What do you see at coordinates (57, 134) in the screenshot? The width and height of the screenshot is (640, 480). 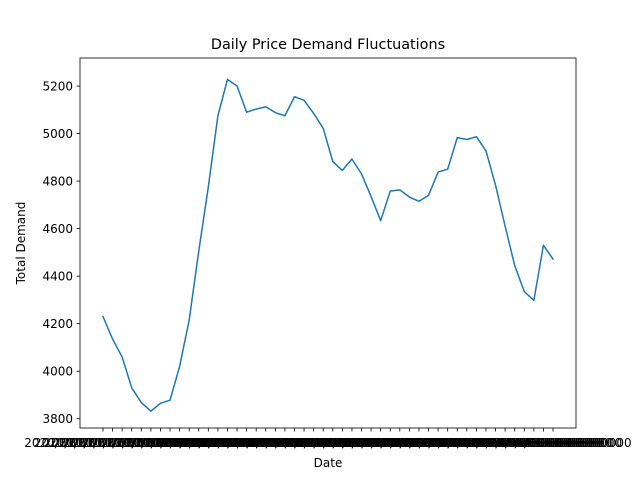 I see `y-tick-label: 5000` at bounding box center [57, 134].